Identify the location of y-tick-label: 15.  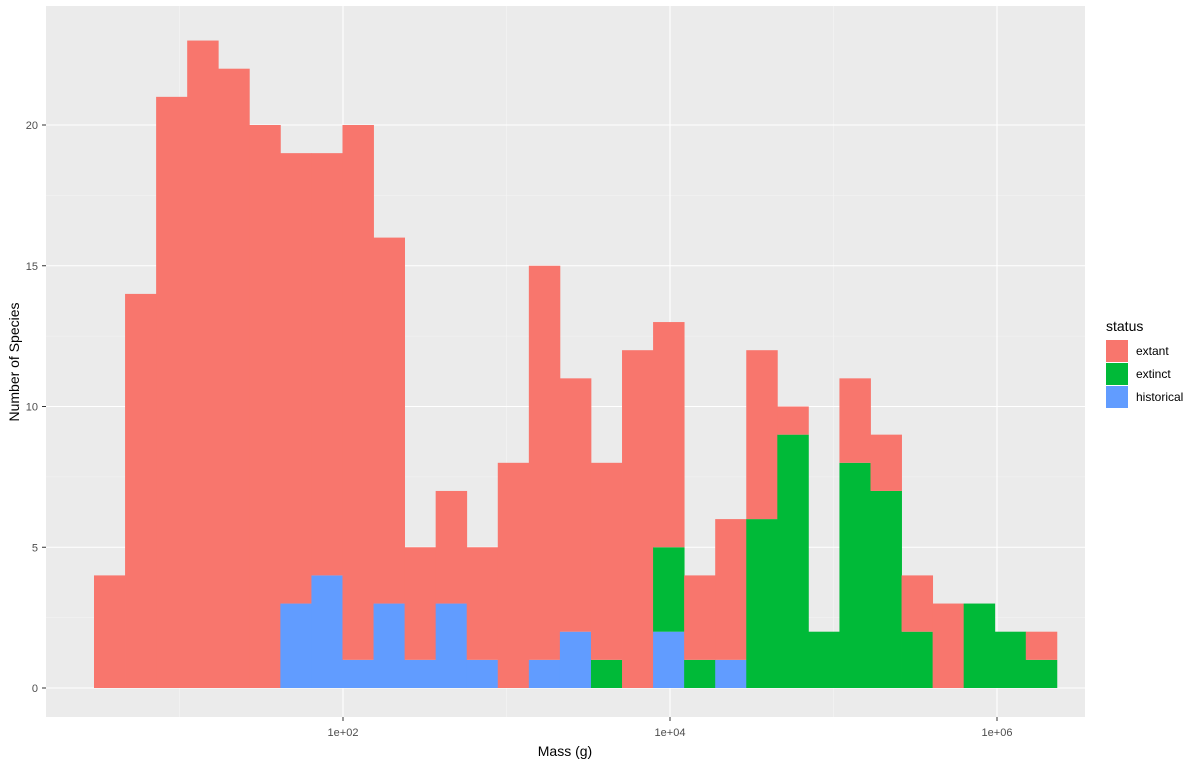
(32, 267).